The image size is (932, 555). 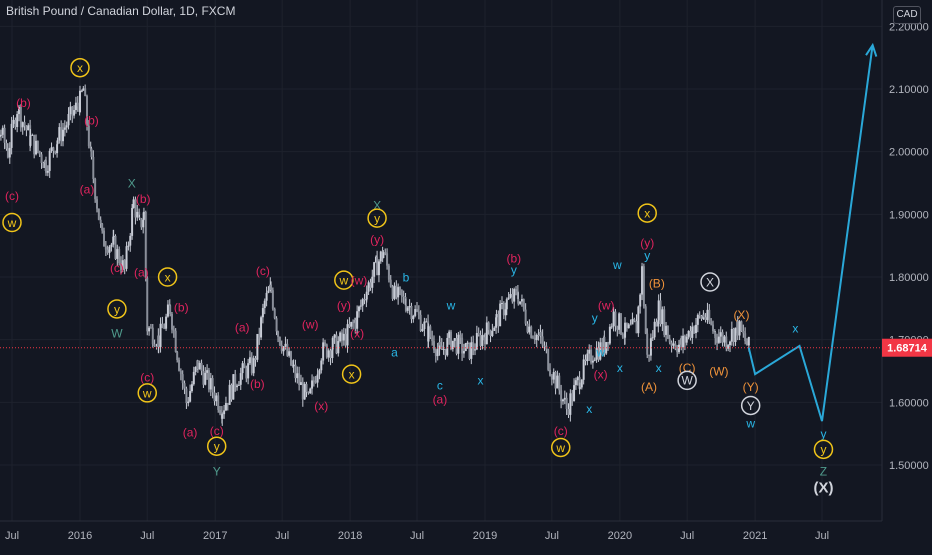 What do you see at coordinates (907, 15) in the screenshot?
I see `currency-label: CAD` at bounding box center [907, 15].